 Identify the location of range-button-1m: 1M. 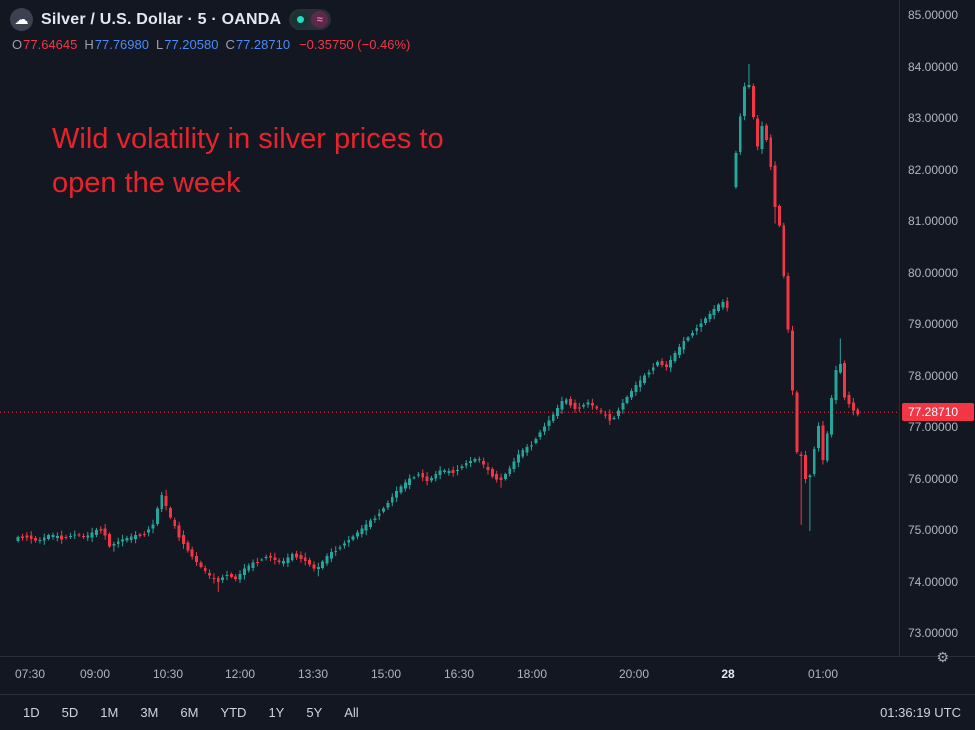
(109, 712).